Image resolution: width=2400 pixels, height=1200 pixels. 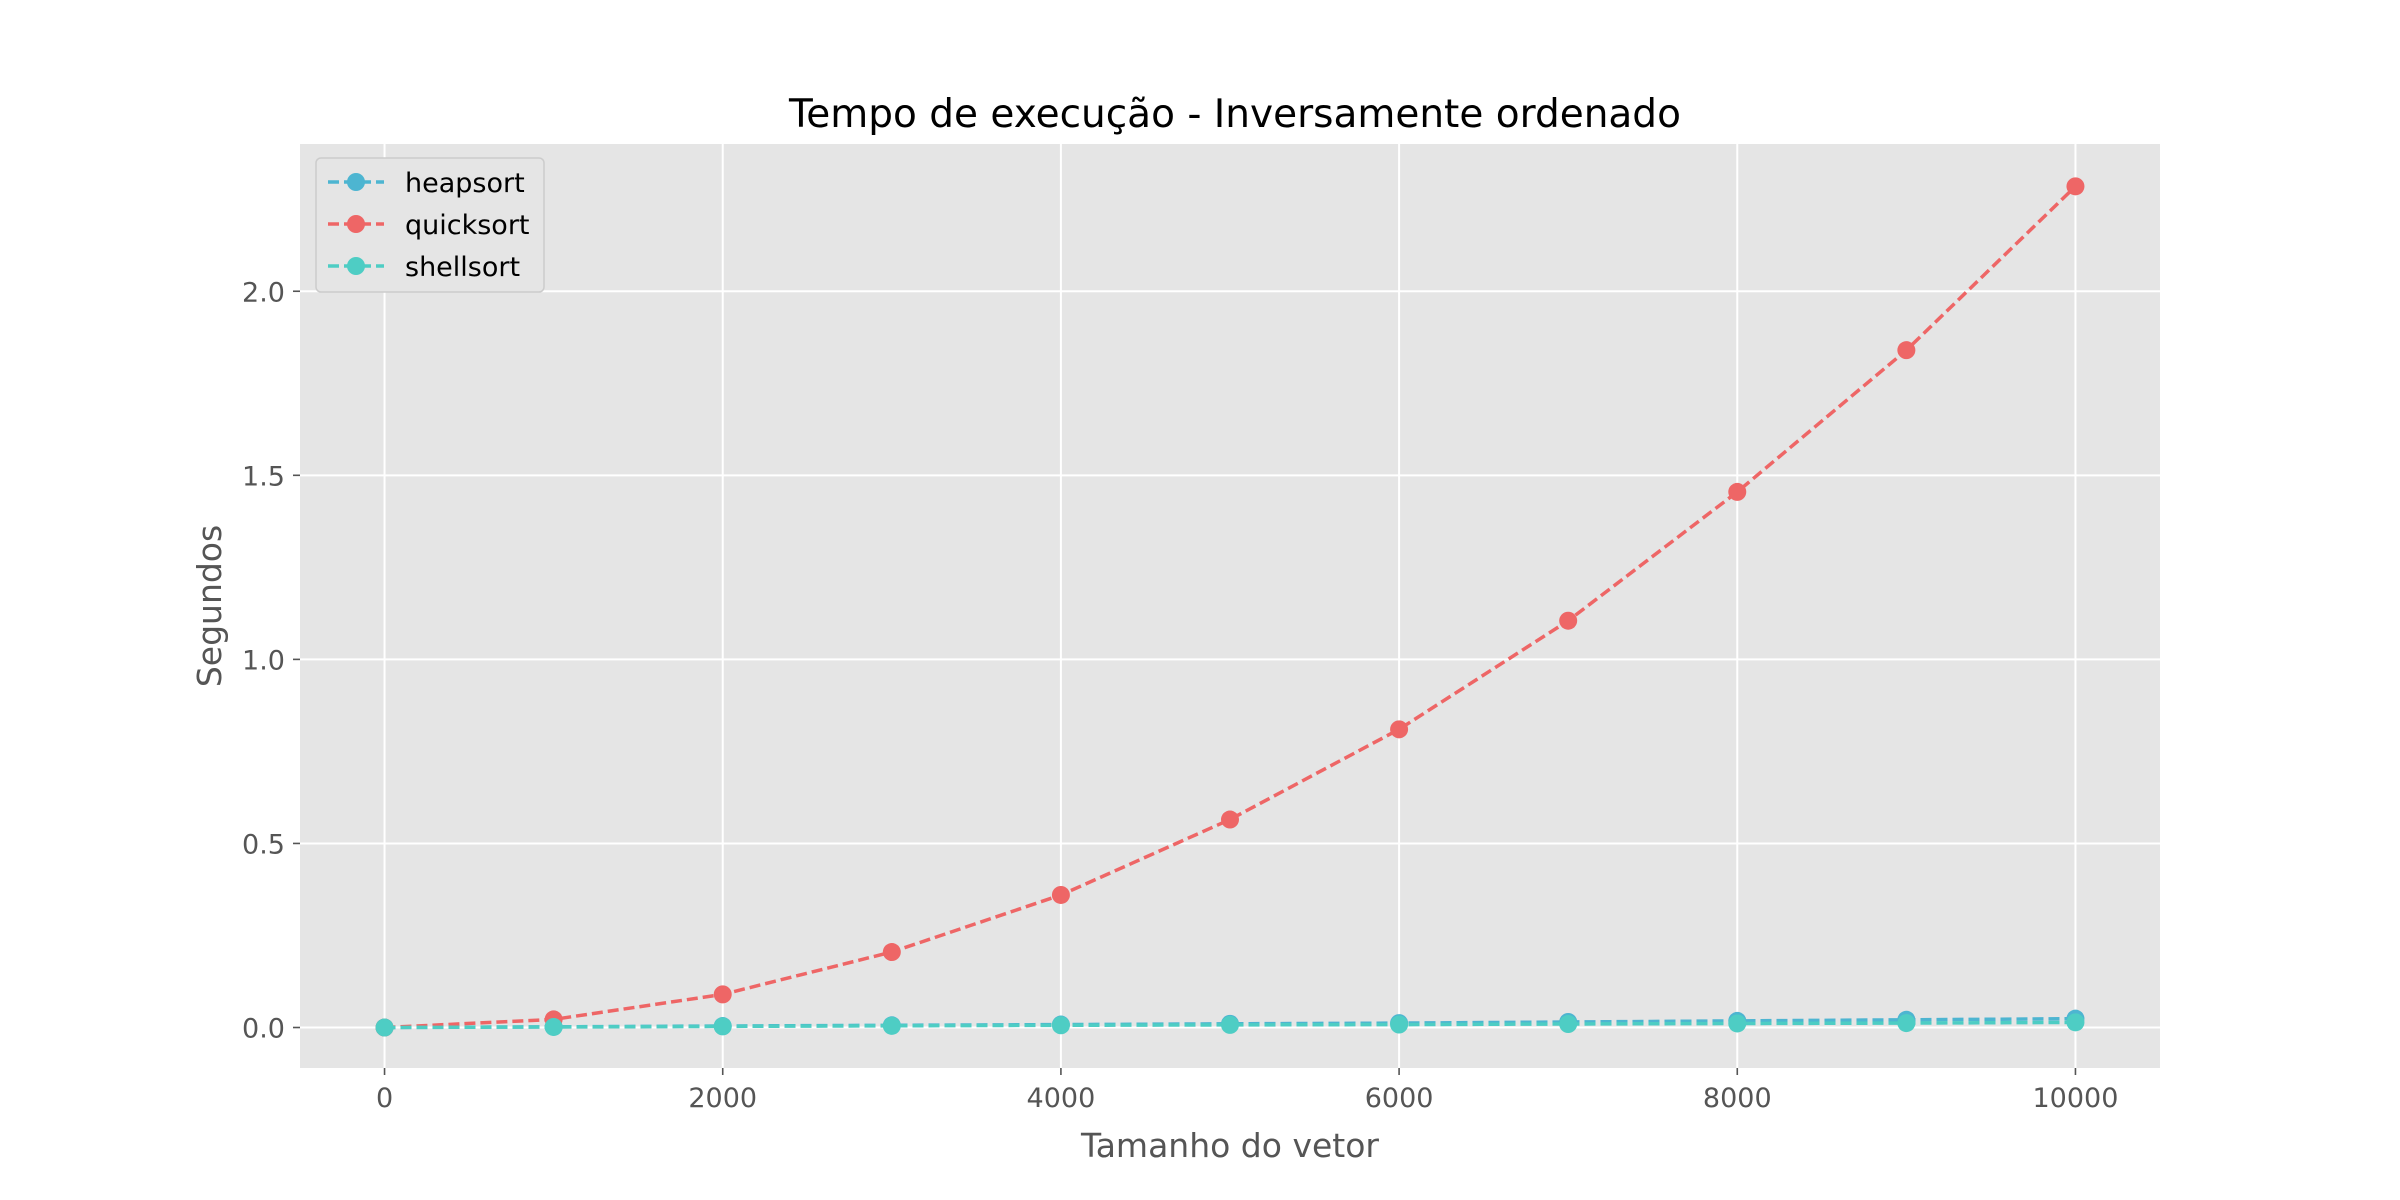 I want to click on legend: heapsort quicksort shellsort, so click(x=430, y=225).